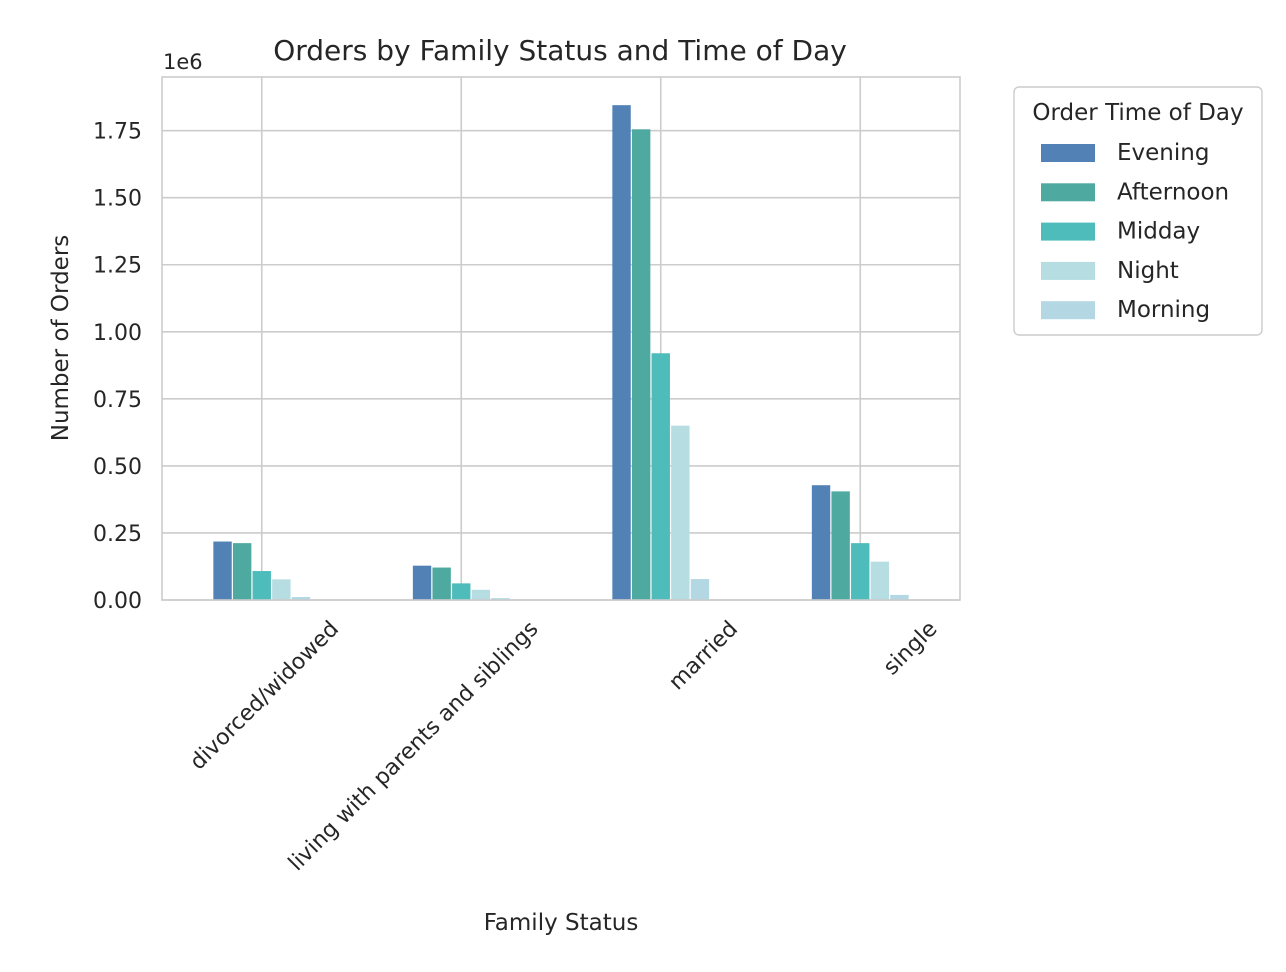  Describe the element at coordinates (1068, 153) in the screenshot. I see `legend-swatch-evening` at that location.